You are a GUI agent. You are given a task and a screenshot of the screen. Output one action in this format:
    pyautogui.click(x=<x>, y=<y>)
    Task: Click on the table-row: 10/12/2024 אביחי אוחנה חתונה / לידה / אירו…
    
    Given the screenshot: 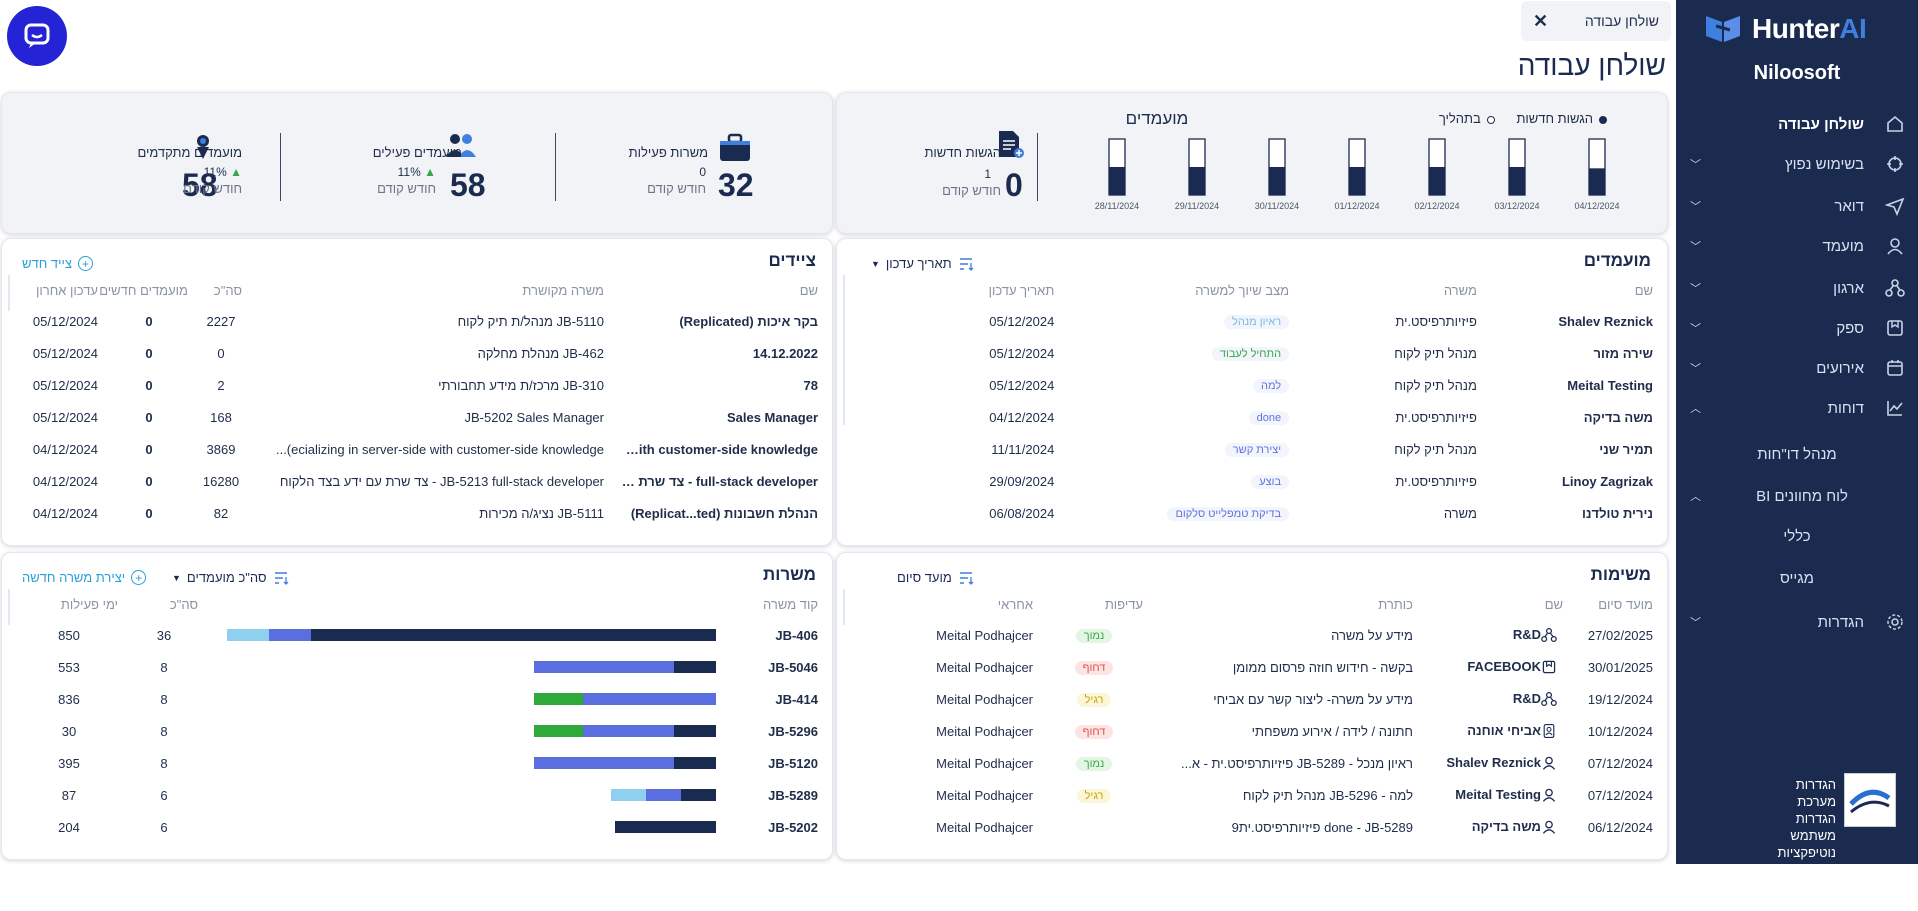 What is the action you would take?
    pyautogui.click(x=1254, y=731)
    